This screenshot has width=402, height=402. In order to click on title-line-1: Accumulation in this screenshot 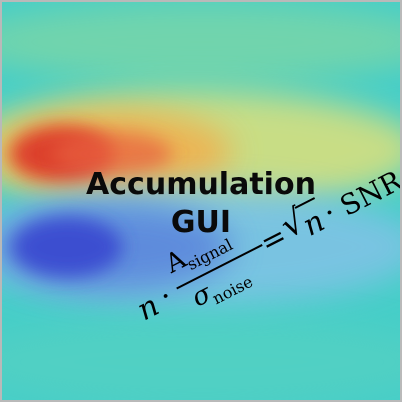, I will do `click(201, 184)`.